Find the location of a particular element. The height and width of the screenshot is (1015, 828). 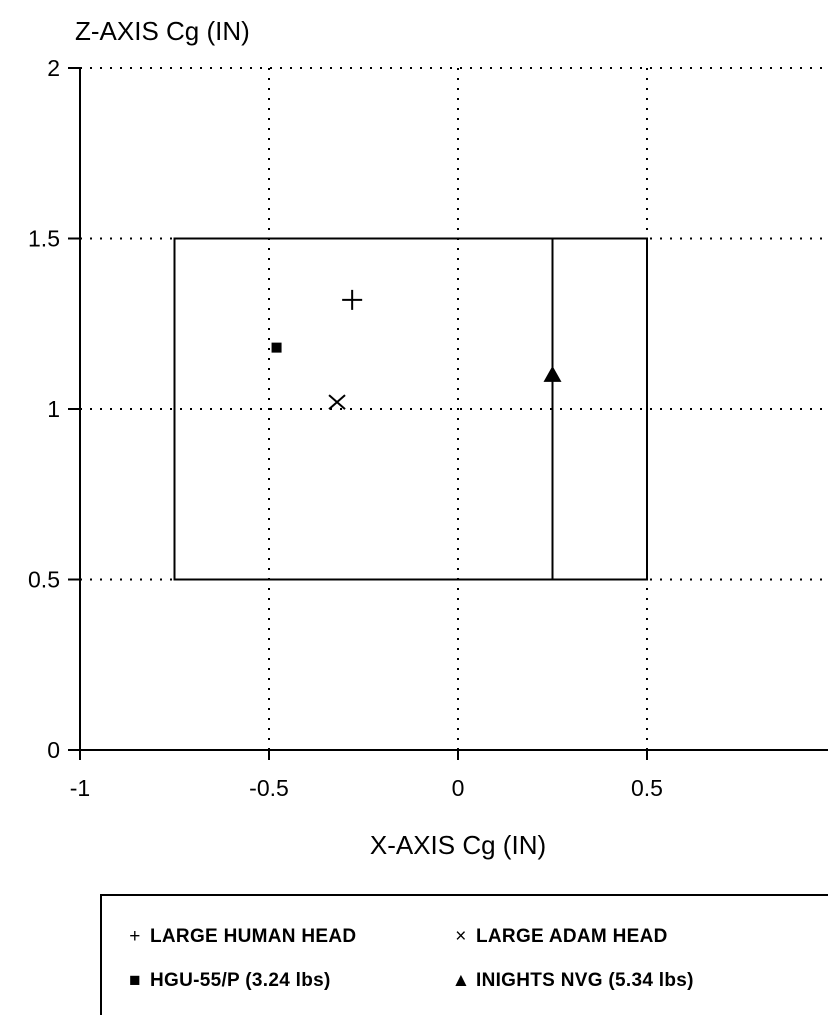

legend-label: HGU-55/P (3.24 lbs) is located at coordinates (240, 980).